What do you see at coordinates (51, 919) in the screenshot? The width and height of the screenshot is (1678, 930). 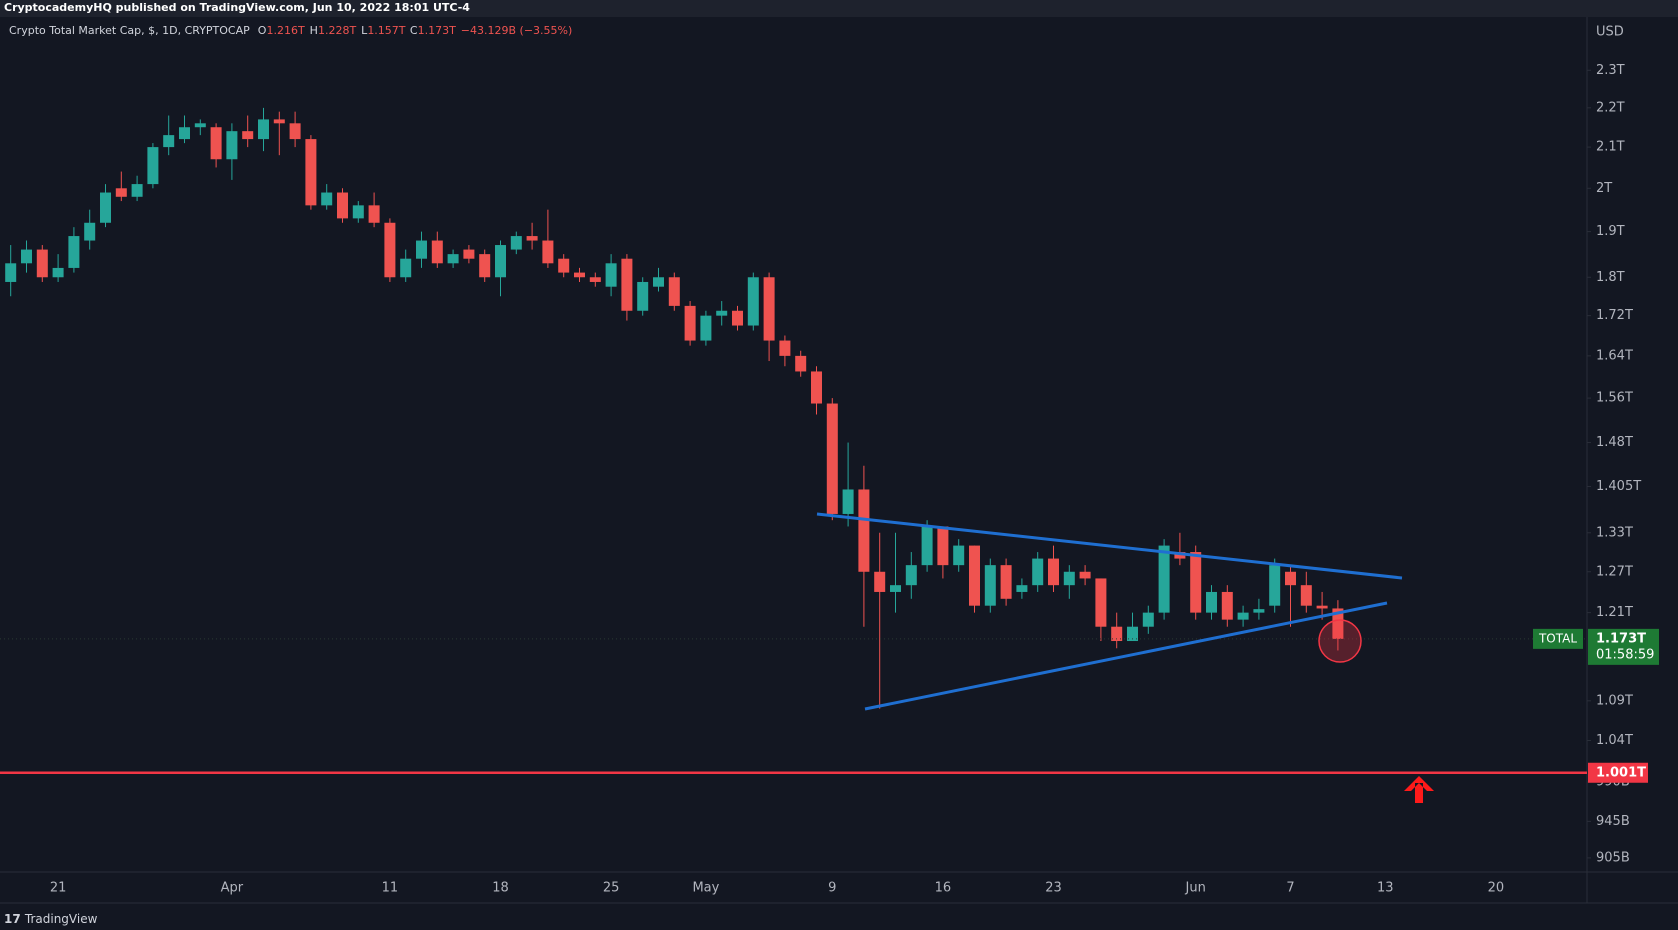 I see `footer: 17 TradingView` at bounding box center [51, 919].